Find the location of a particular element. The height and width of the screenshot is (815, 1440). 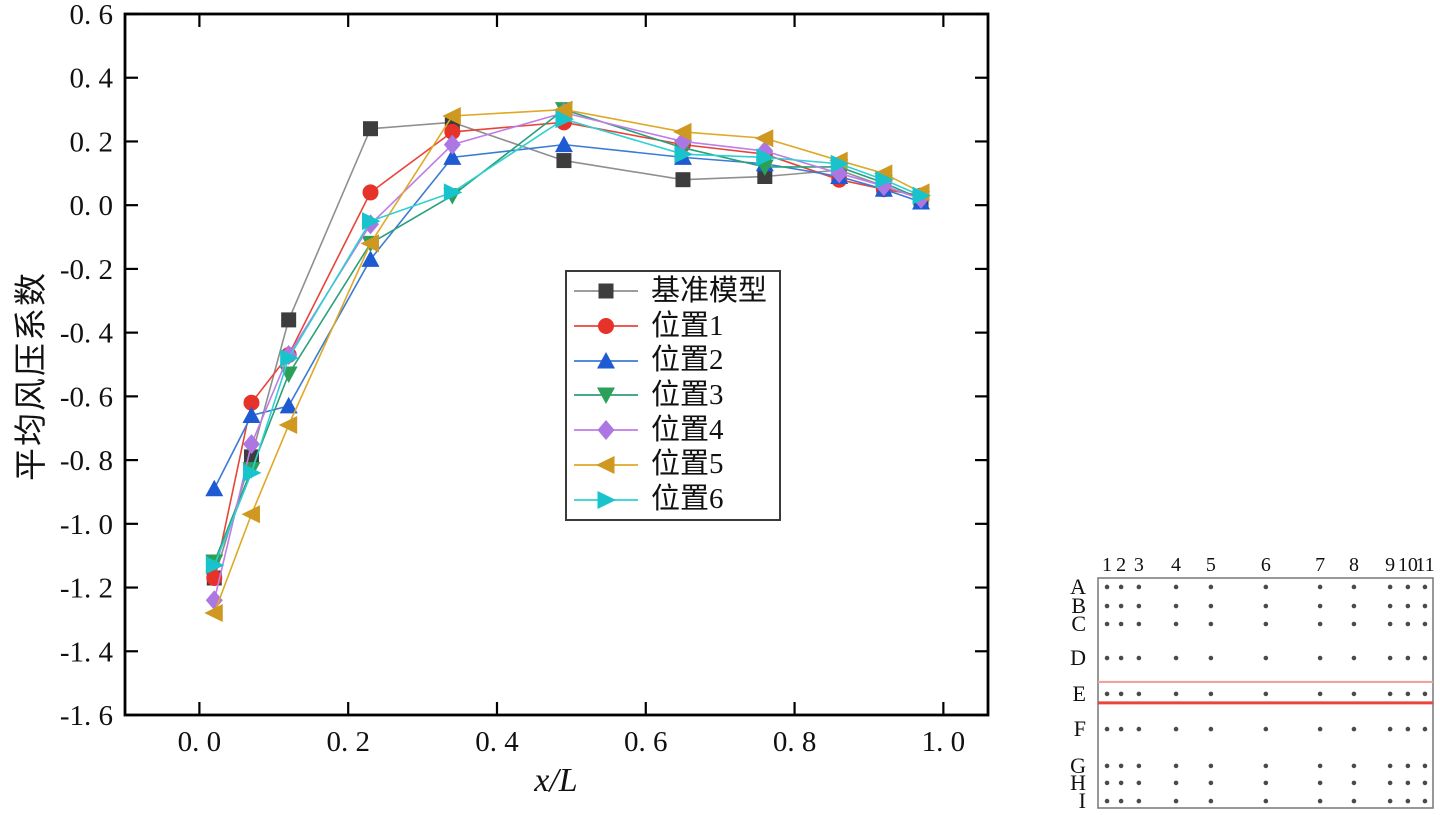

y-tick-label: -0. 8 is located at coordinates (86, 461).